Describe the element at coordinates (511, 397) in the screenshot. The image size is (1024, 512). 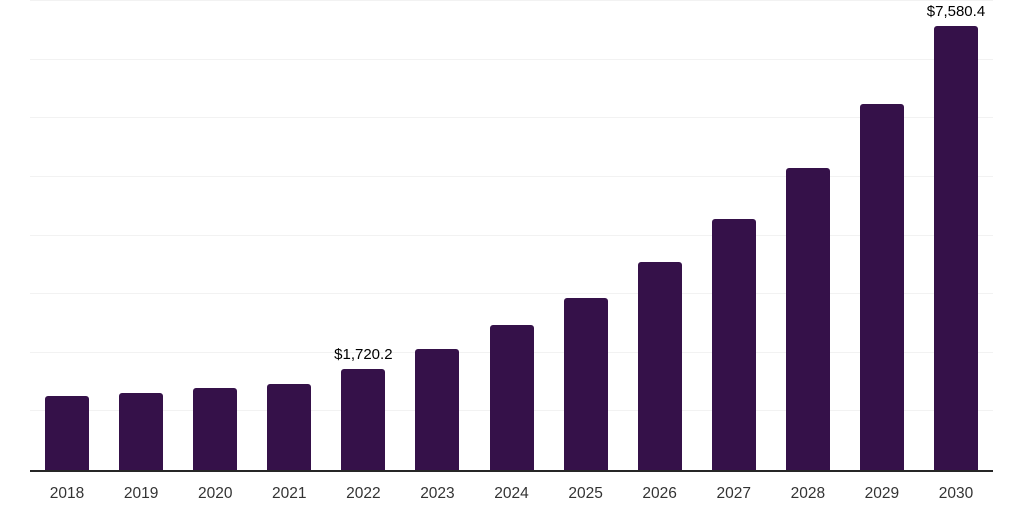
I see `bar-2024` at that location.